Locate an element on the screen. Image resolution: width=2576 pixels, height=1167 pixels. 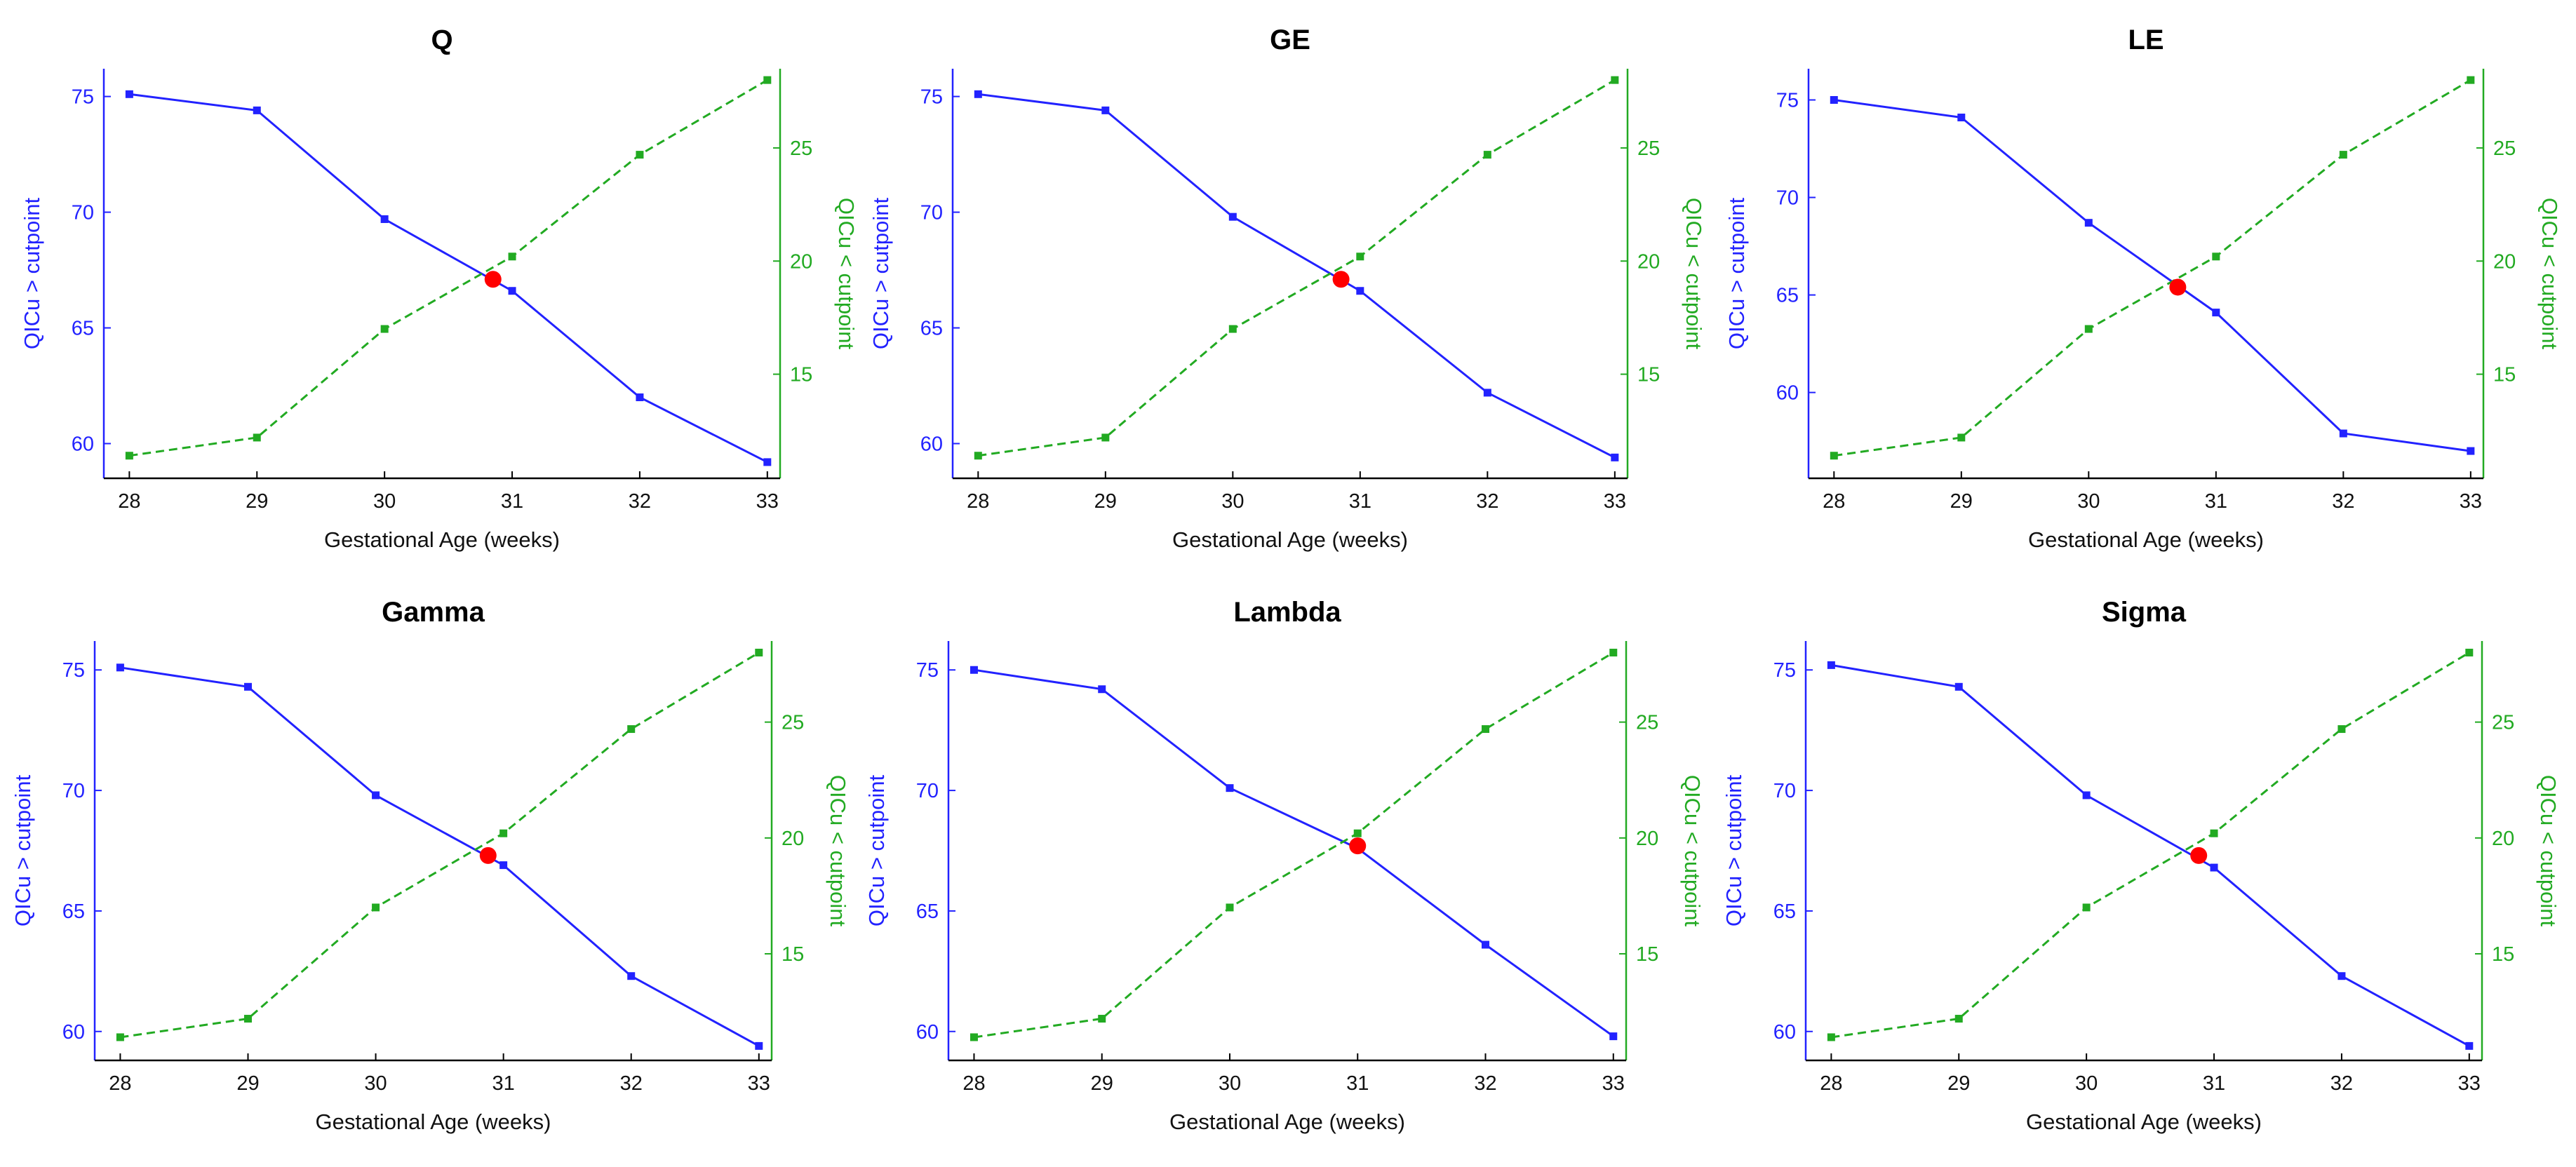
chart-title: Lambda is located at coordinates (1287, 612).